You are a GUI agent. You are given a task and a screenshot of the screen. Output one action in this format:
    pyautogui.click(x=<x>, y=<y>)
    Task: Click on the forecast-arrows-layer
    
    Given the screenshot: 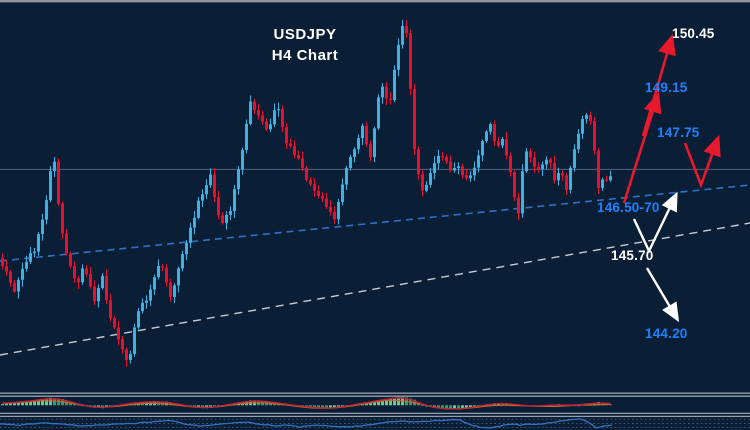 What is the action you would take?
    pyautogui.click(x=671, y=178)
    